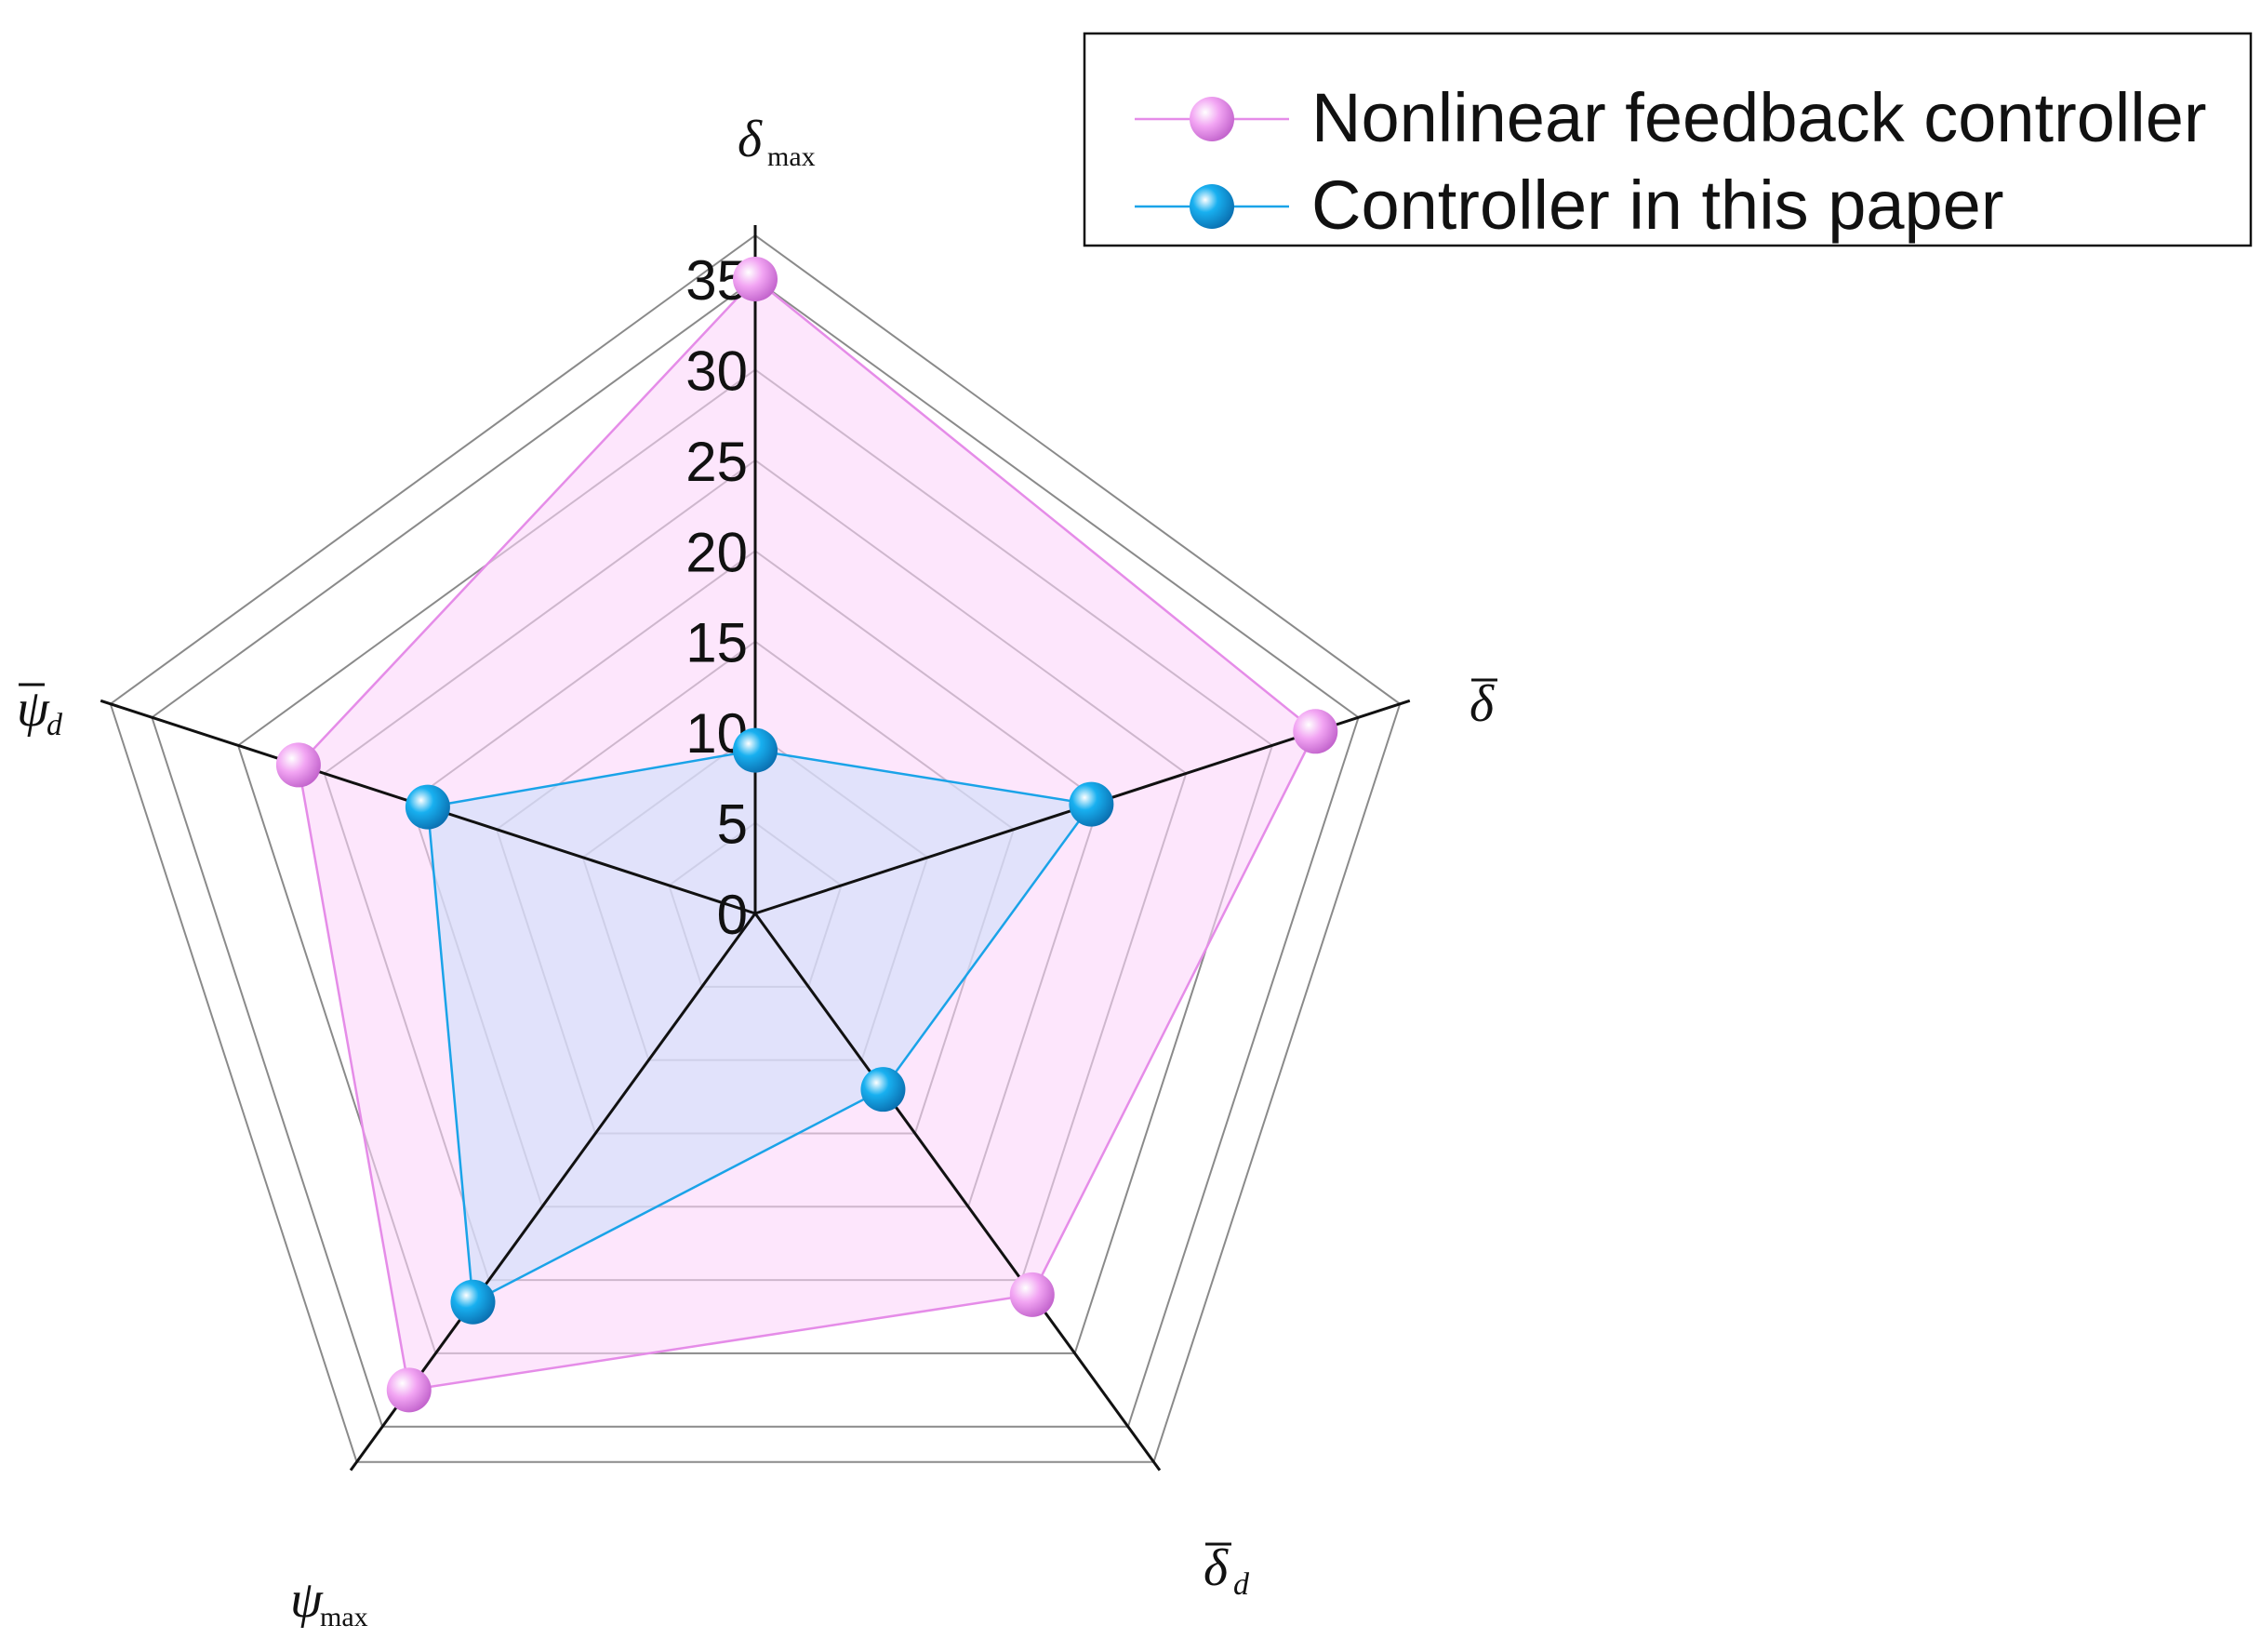  I want to click on legend-box, so click(1668, 139).